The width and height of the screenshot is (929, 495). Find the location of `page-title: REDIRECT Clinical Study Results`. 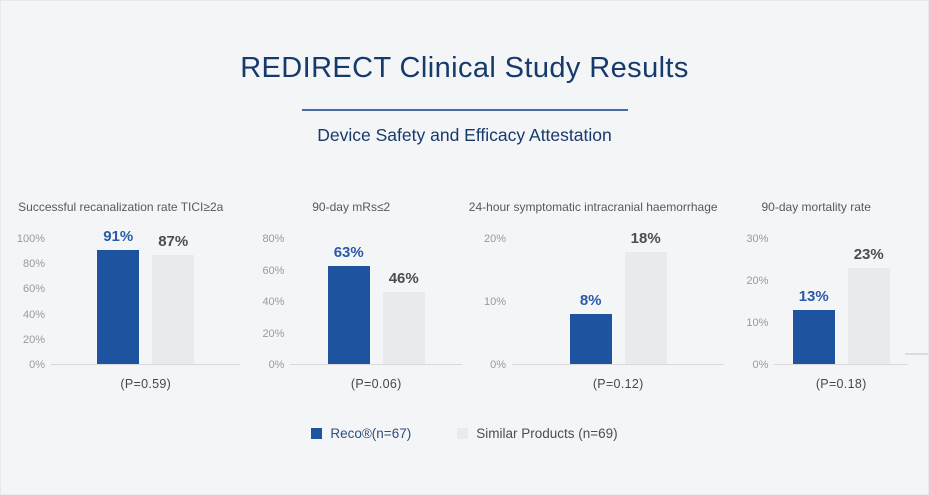

page-title: REDIRECT Clinical Study Results is located at coordinates (464, 68).